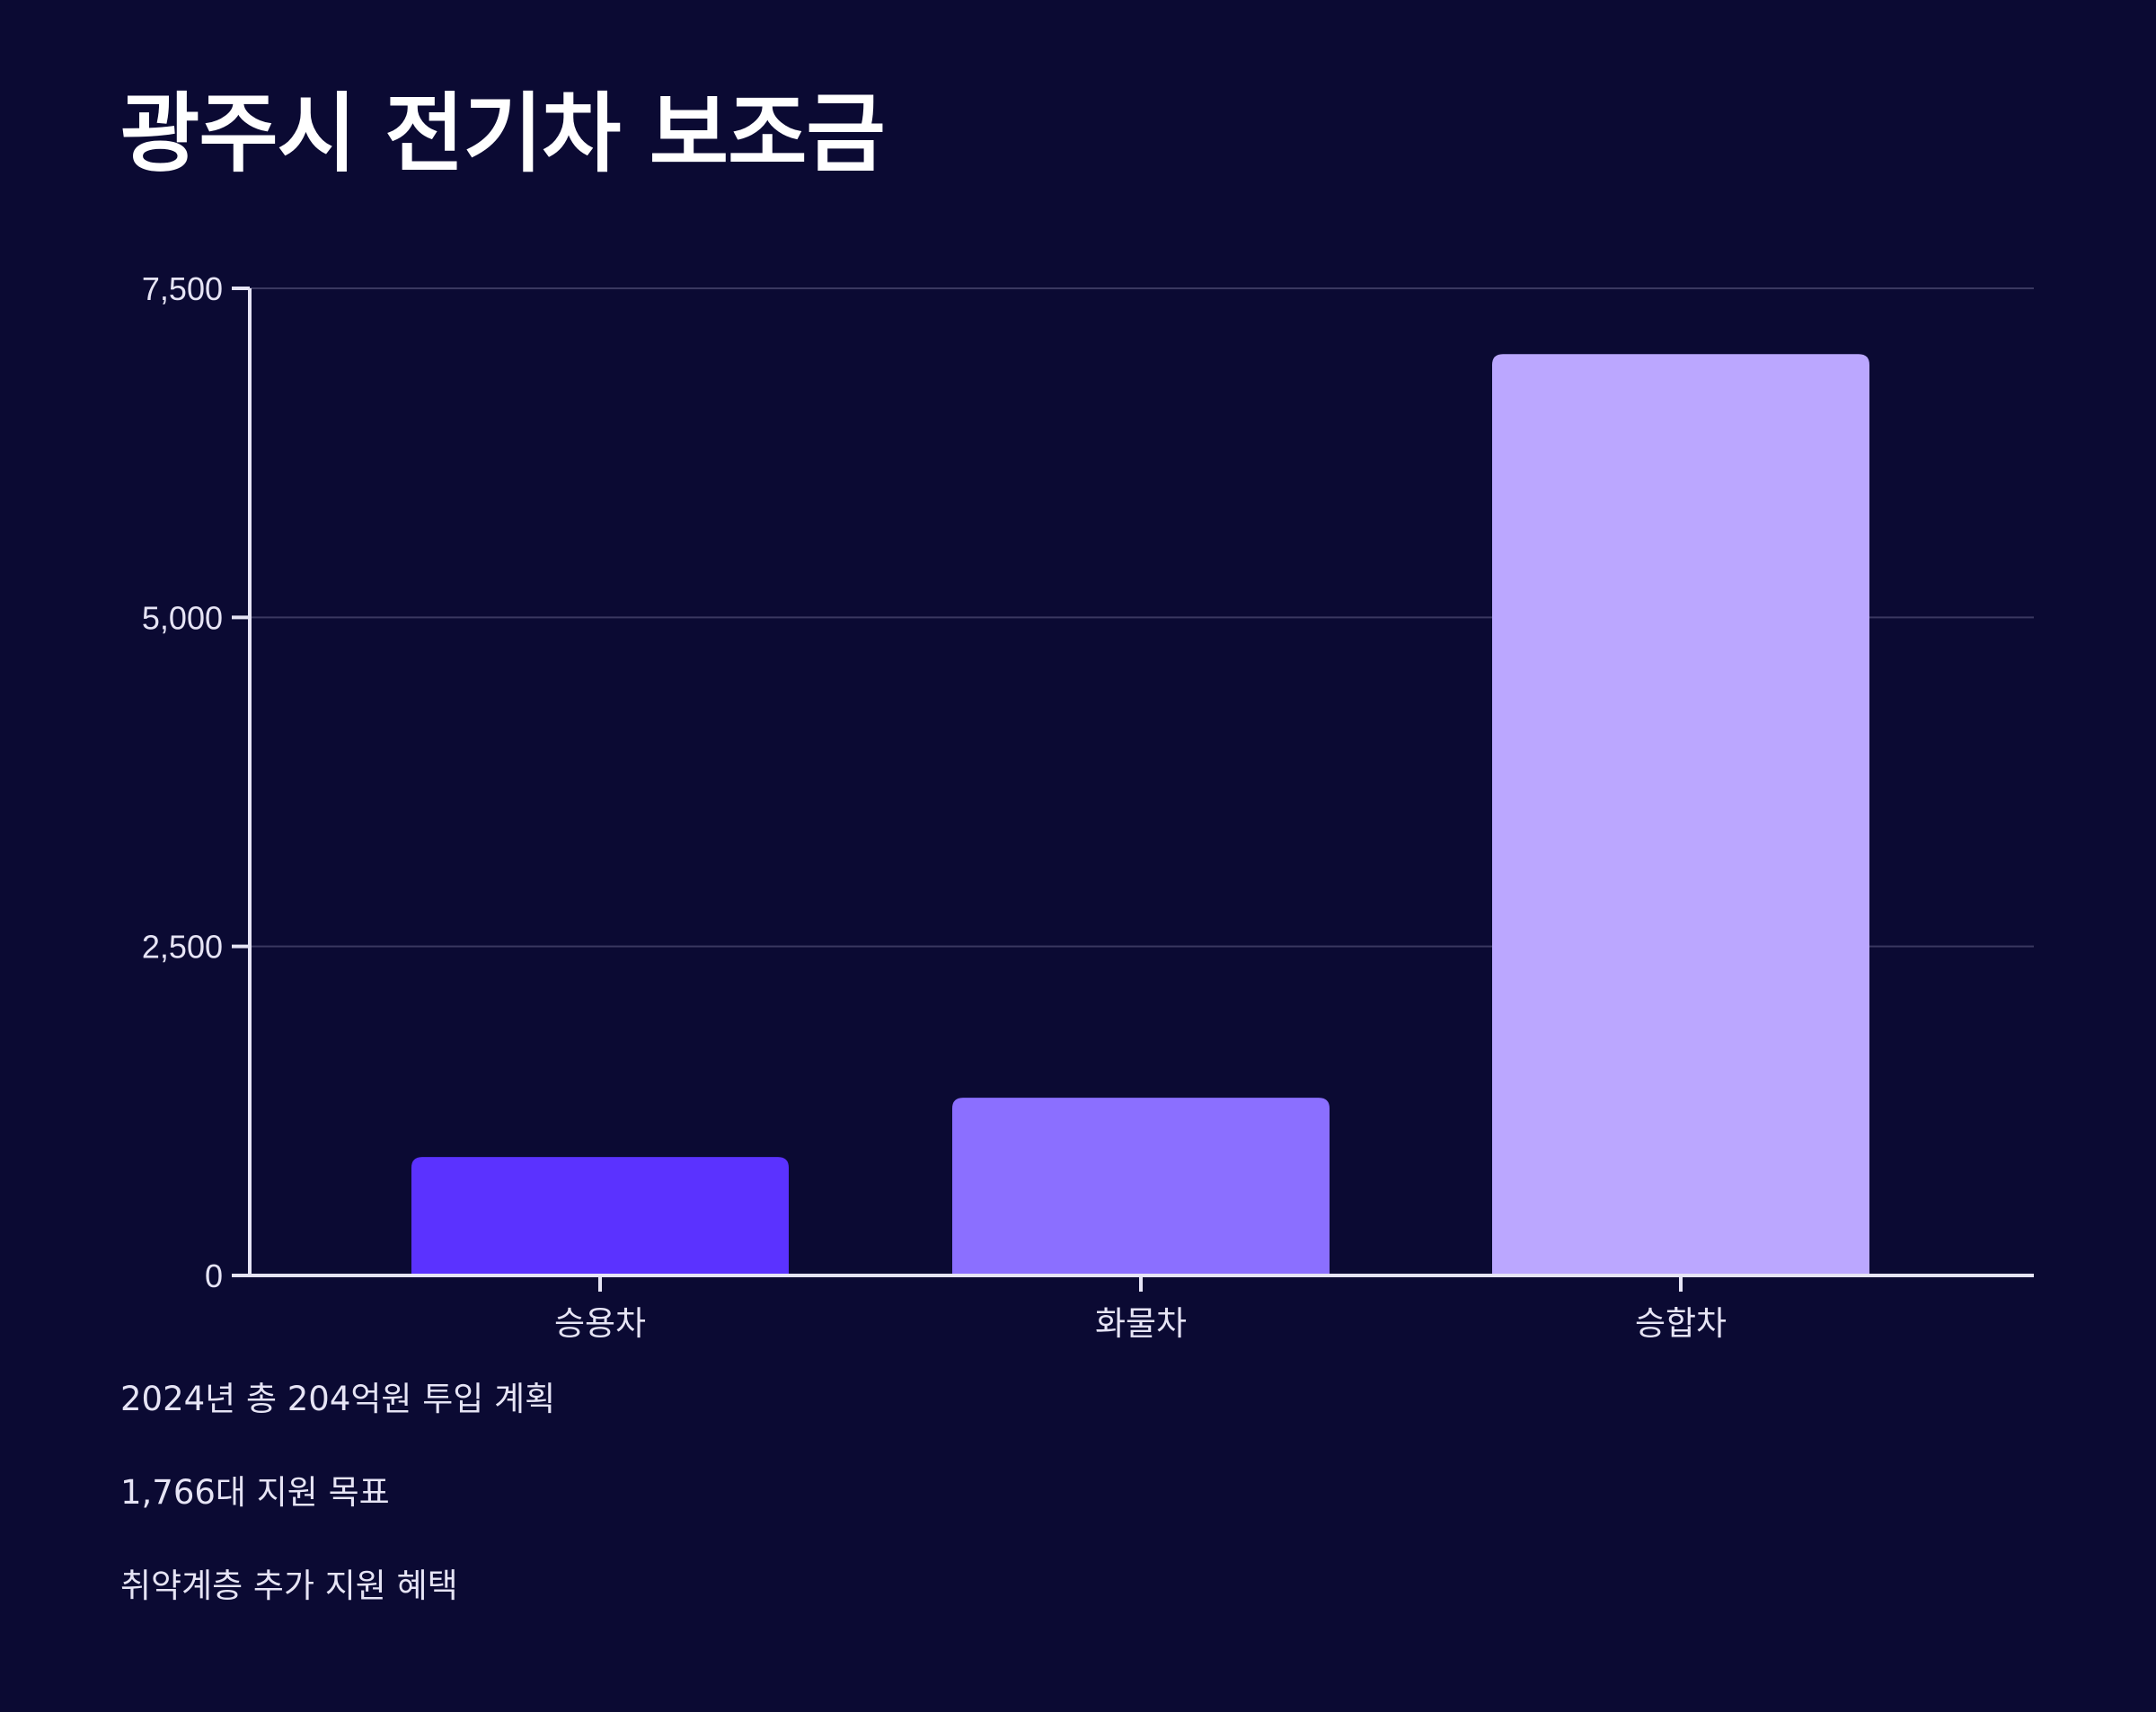 This screenshot has height=1712, width=2156. I want to click on y-tick-label: 0, so click(214, 1276).